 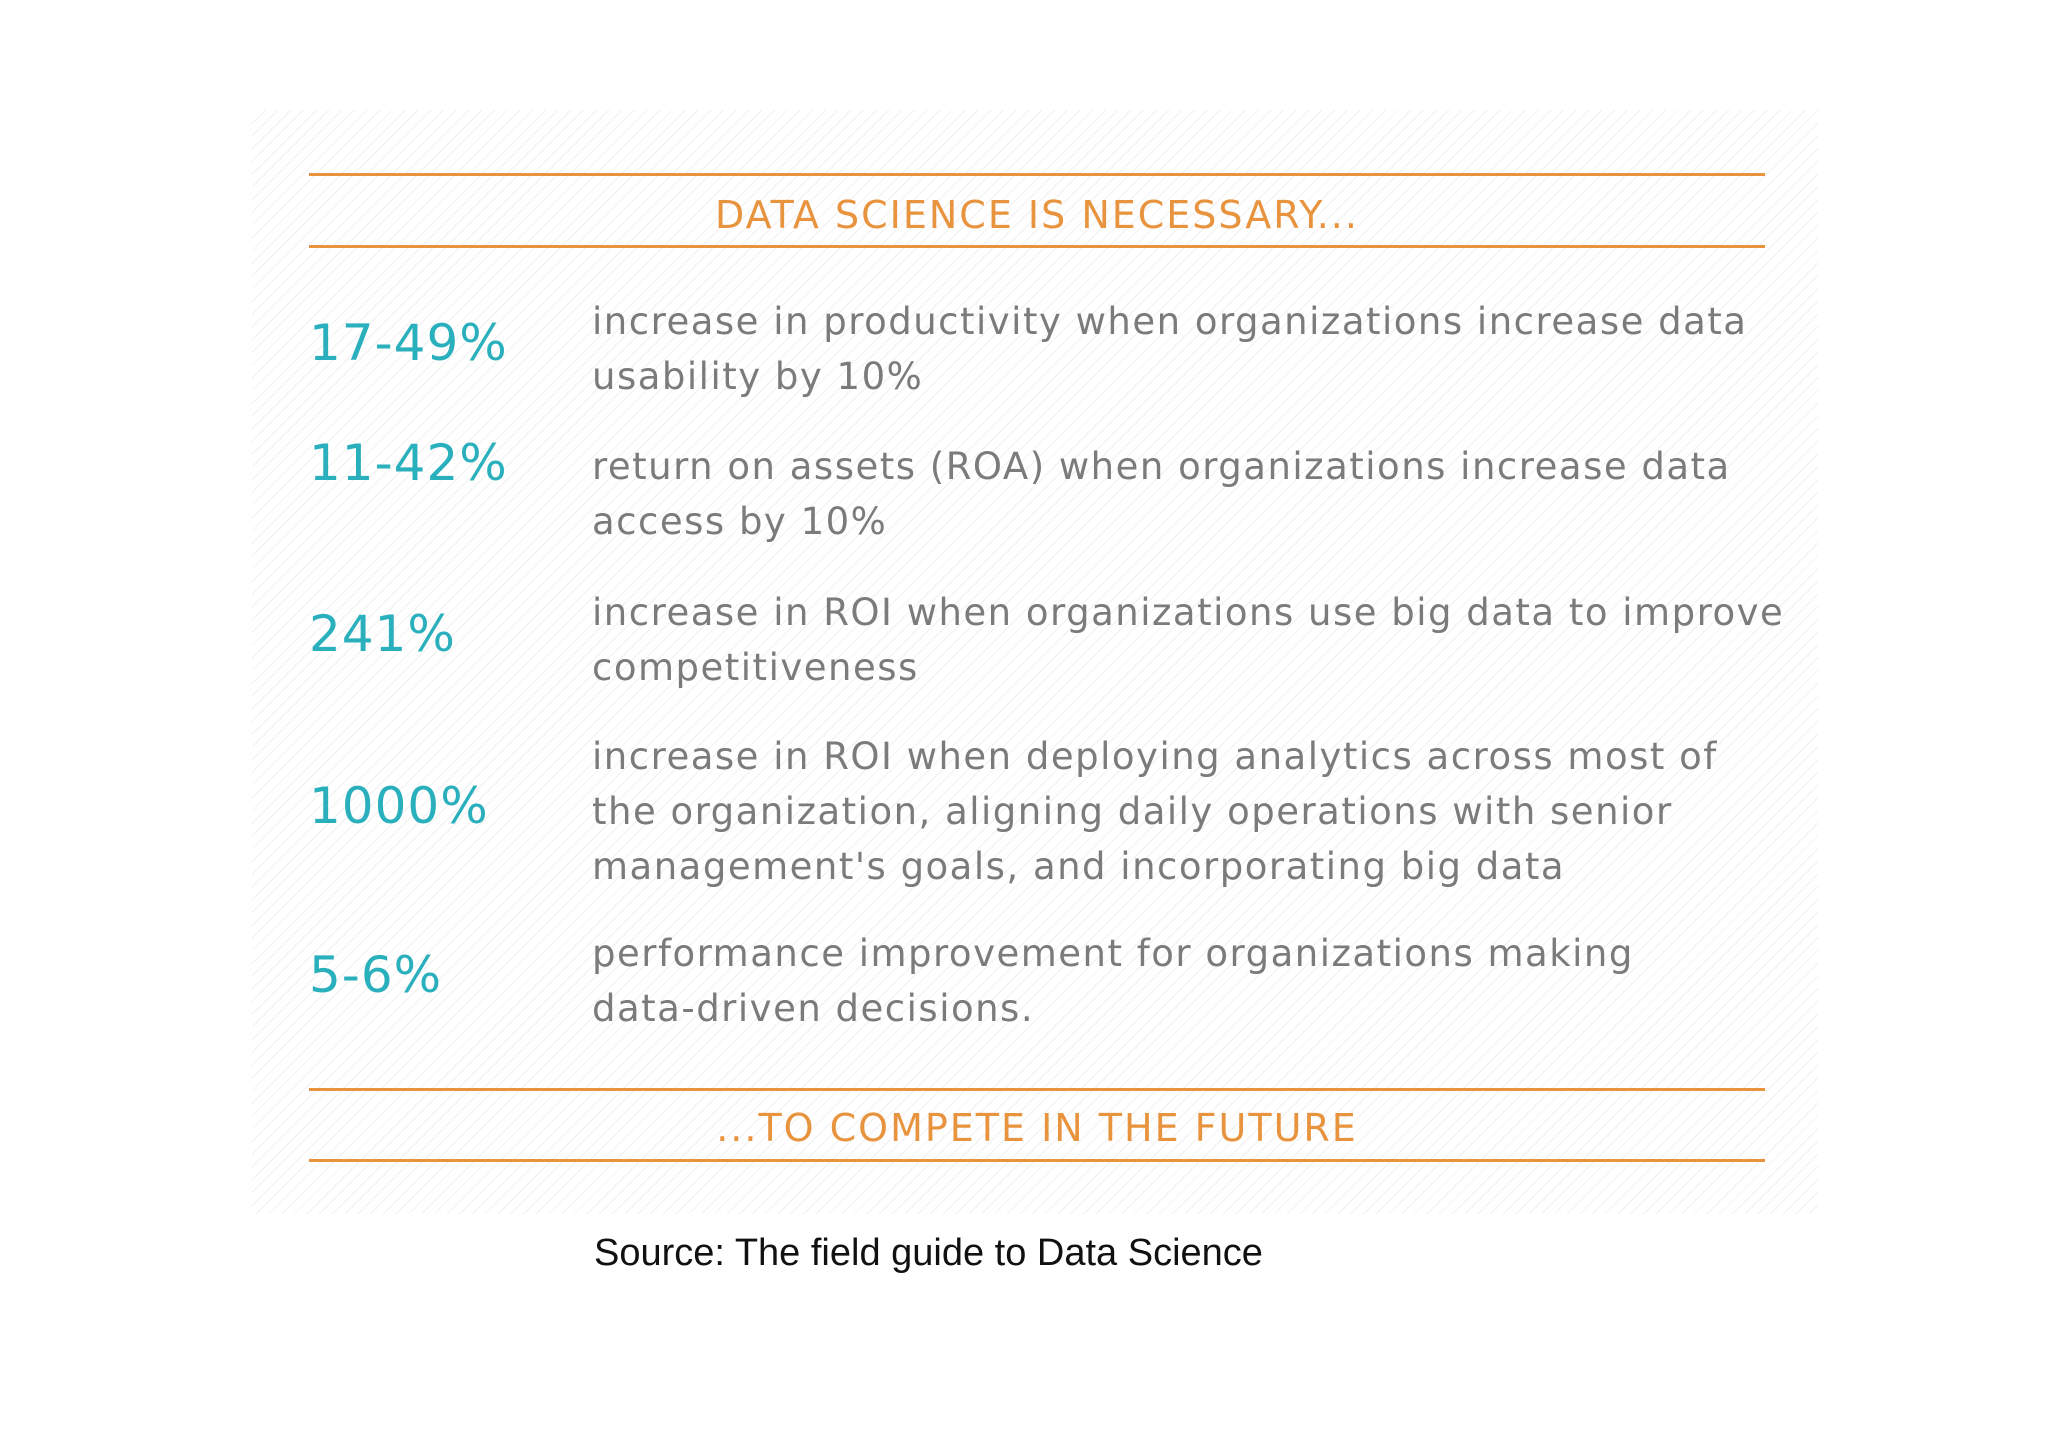 I want to click on stat-value: 1000%, so click(x=399, y=806).